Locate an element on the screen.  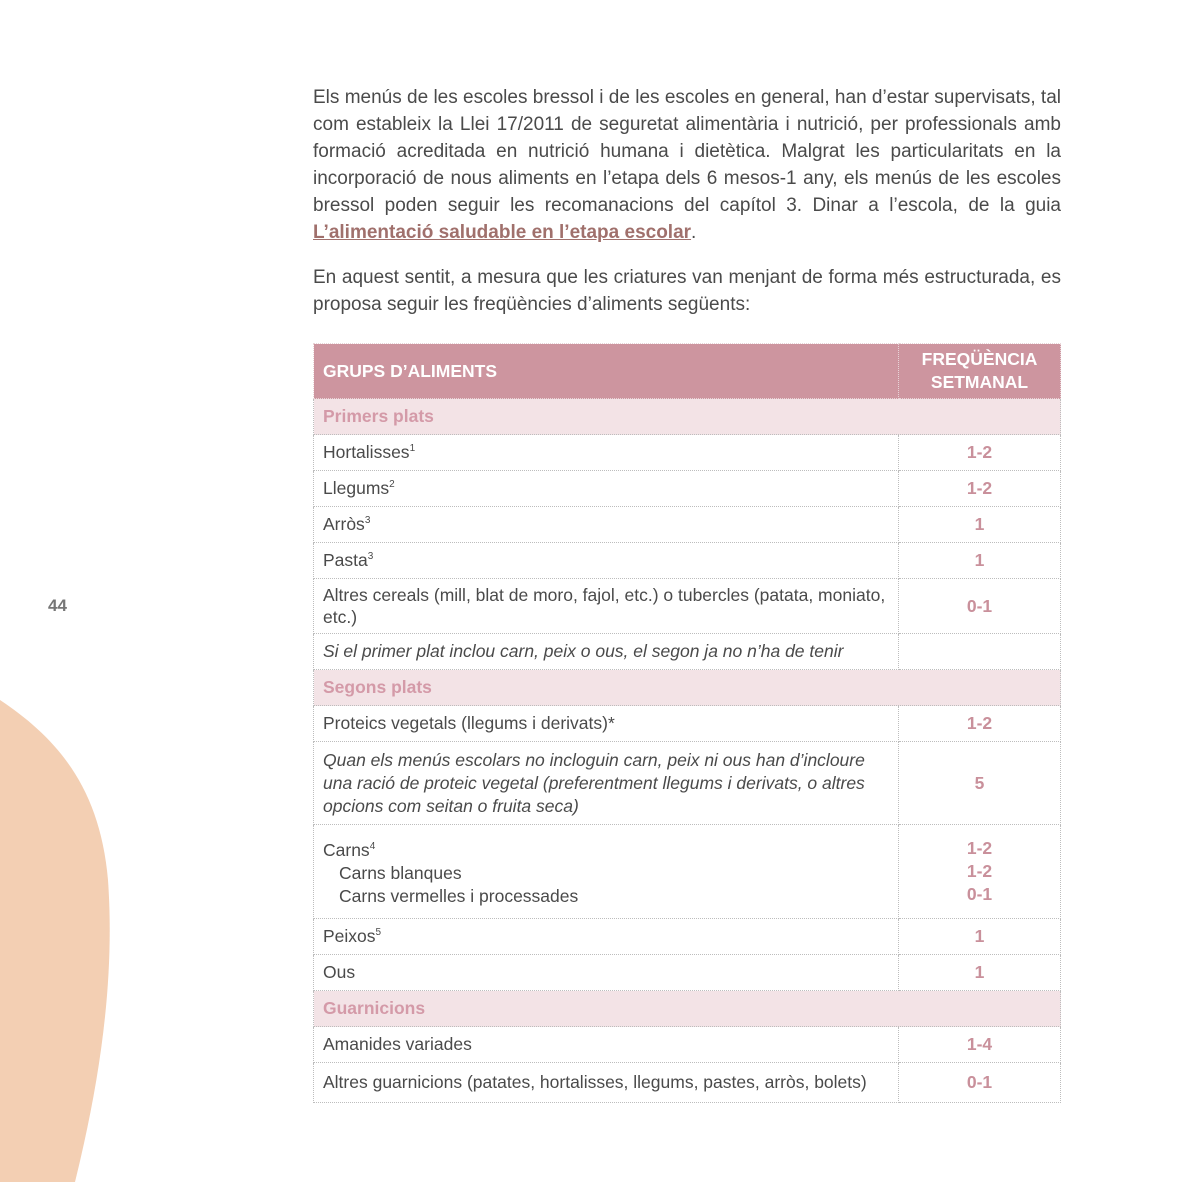
table-row: Peixos5 1 is located at coordinates (687, 936).